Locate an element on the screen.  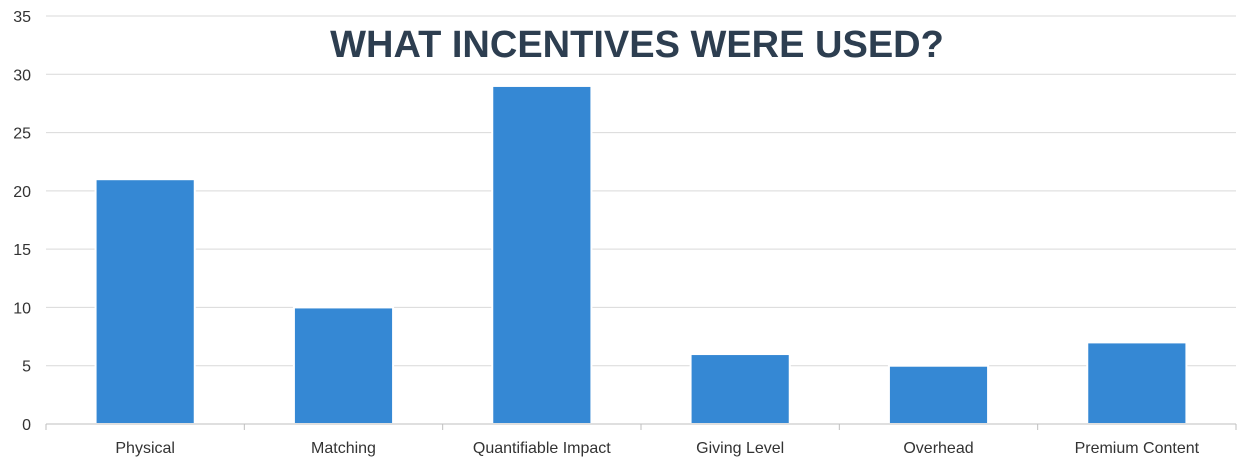
x-category-label: Matching is located at coordinates (343, 448).